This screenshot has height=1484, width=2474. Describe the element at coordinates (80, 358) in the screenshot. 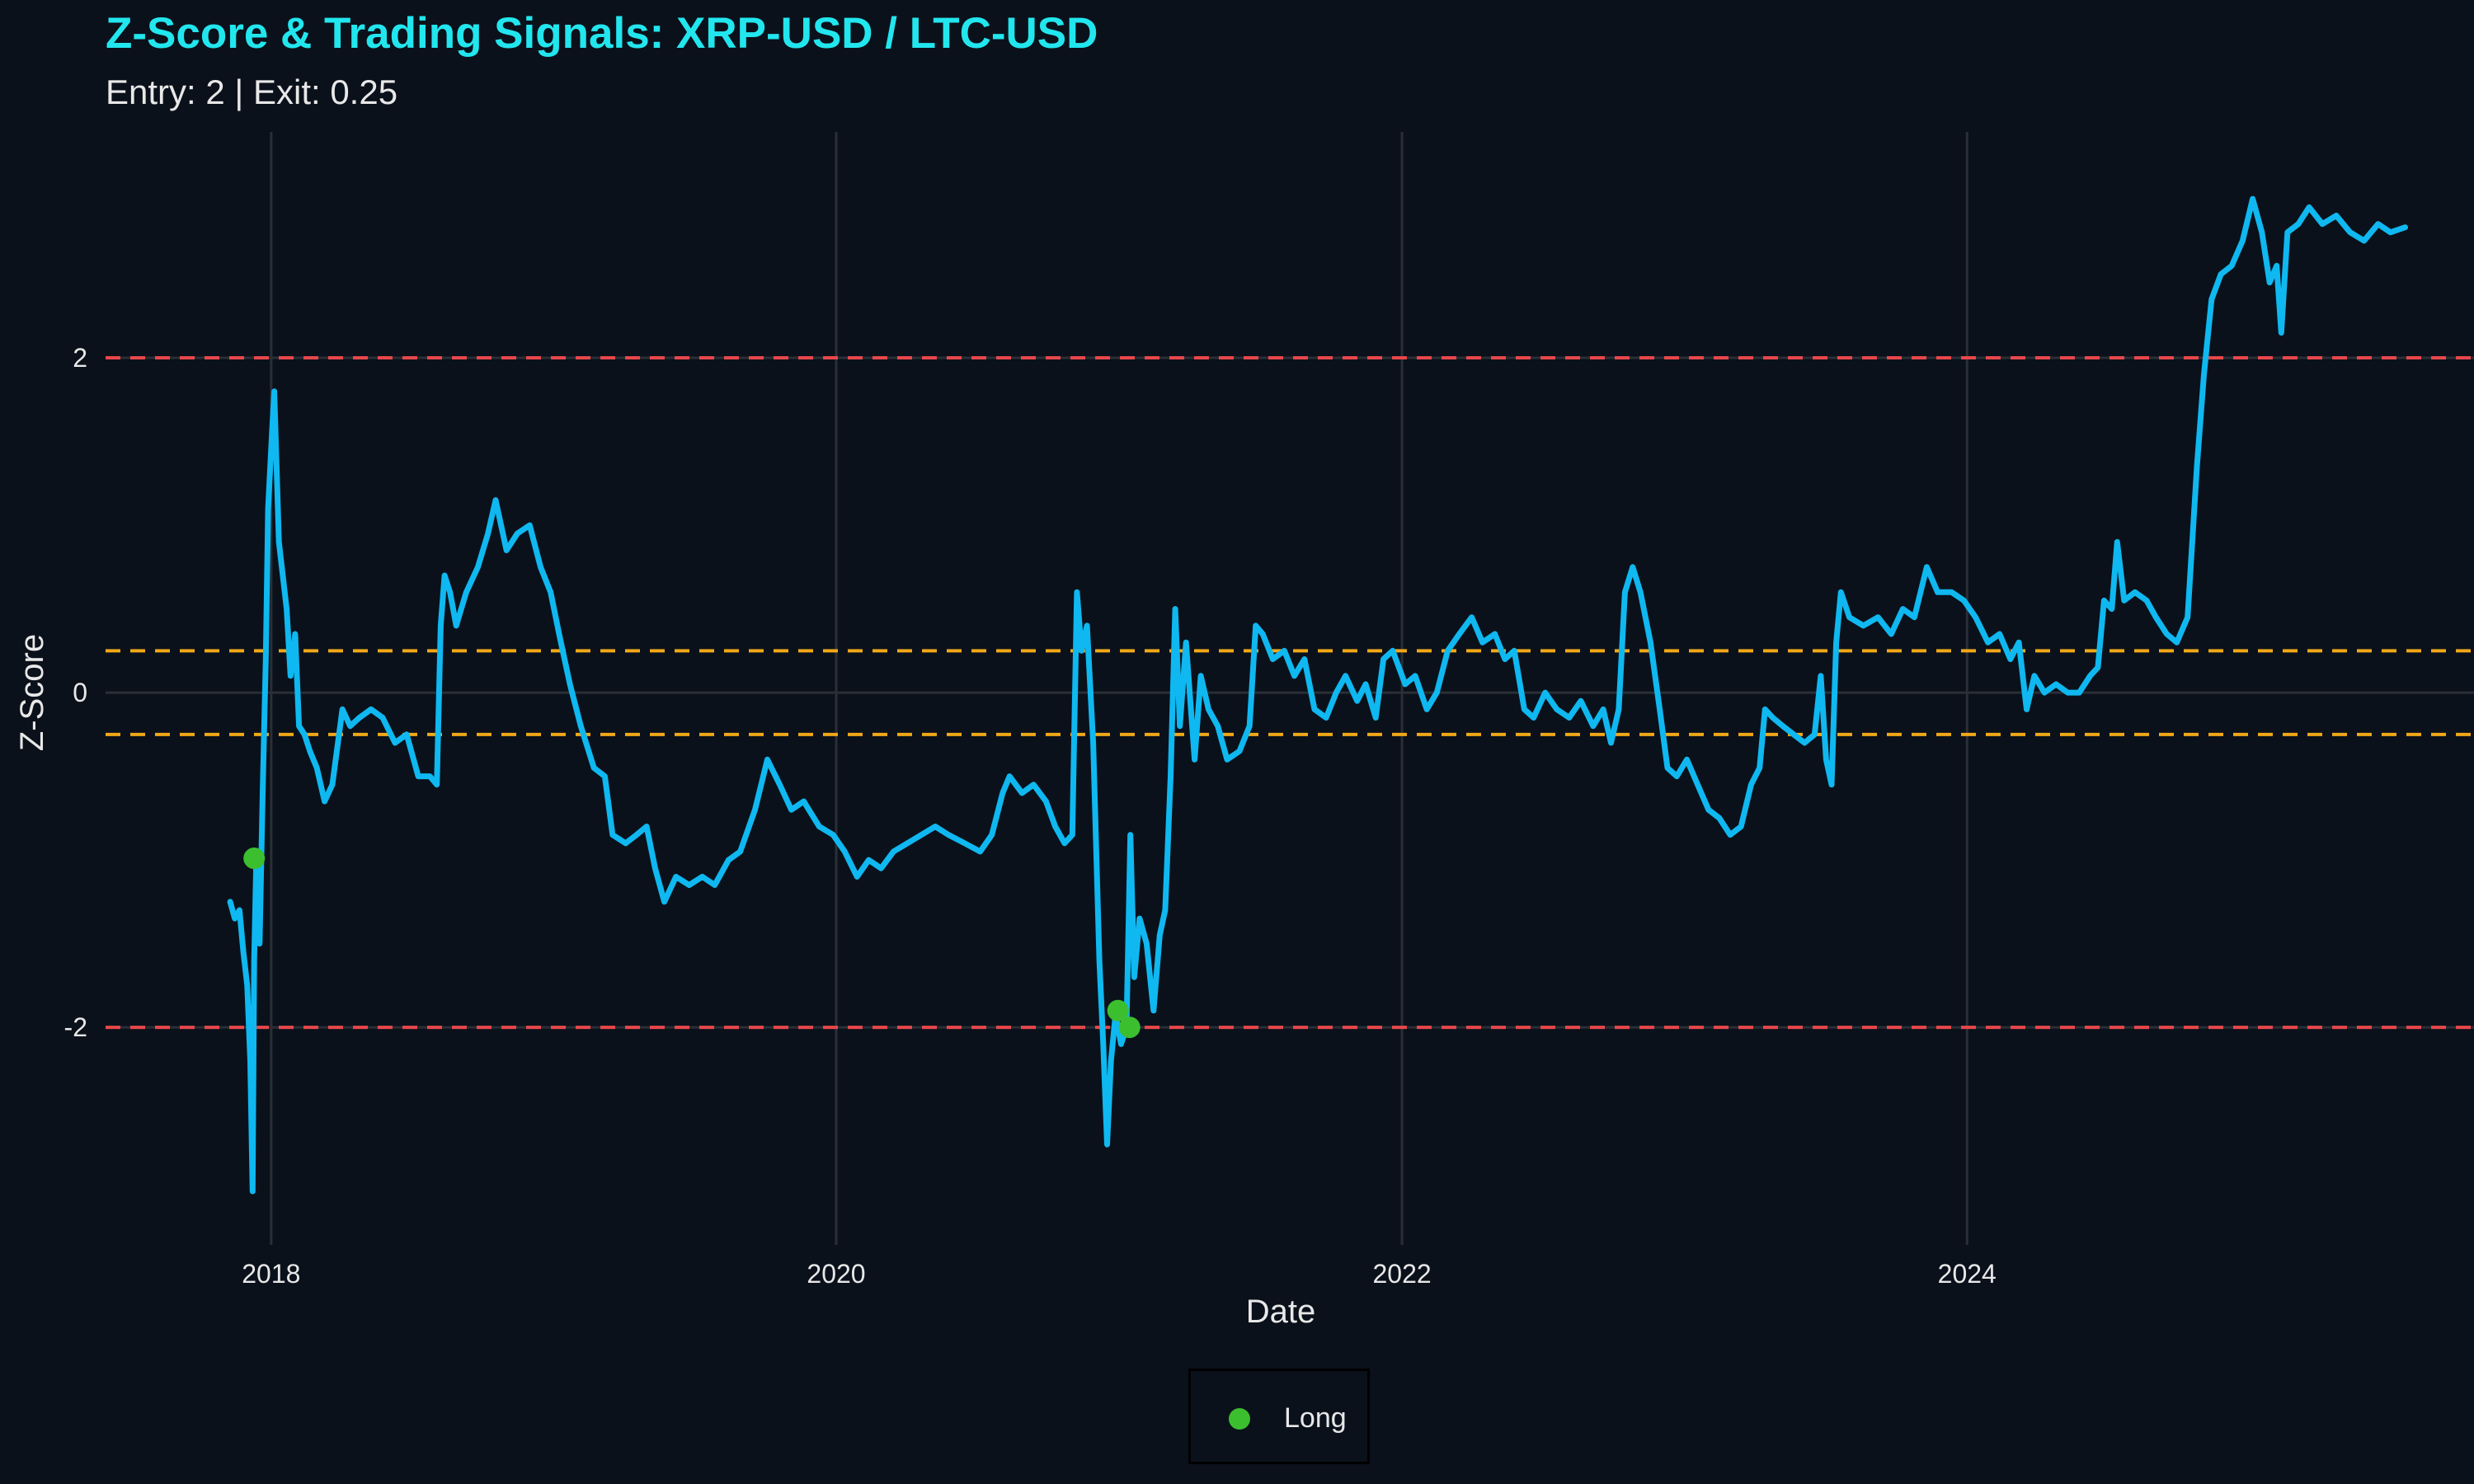

I see `y-tick-label-0: 2` at that location.